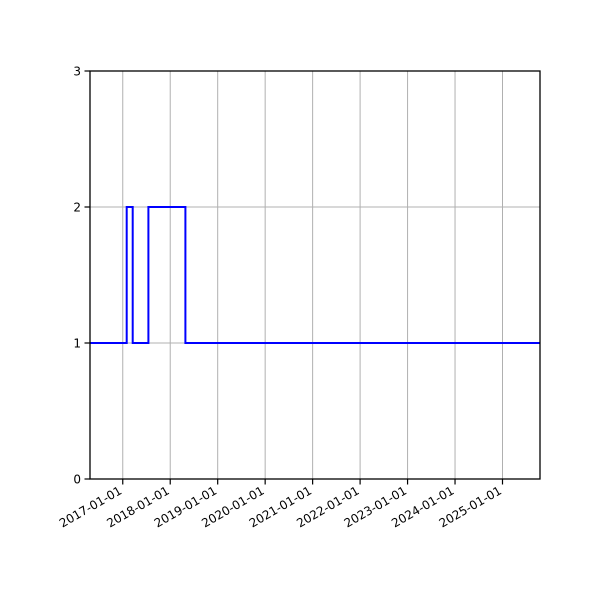  I want to click on y-tick-label: 0, so click(77, 480).